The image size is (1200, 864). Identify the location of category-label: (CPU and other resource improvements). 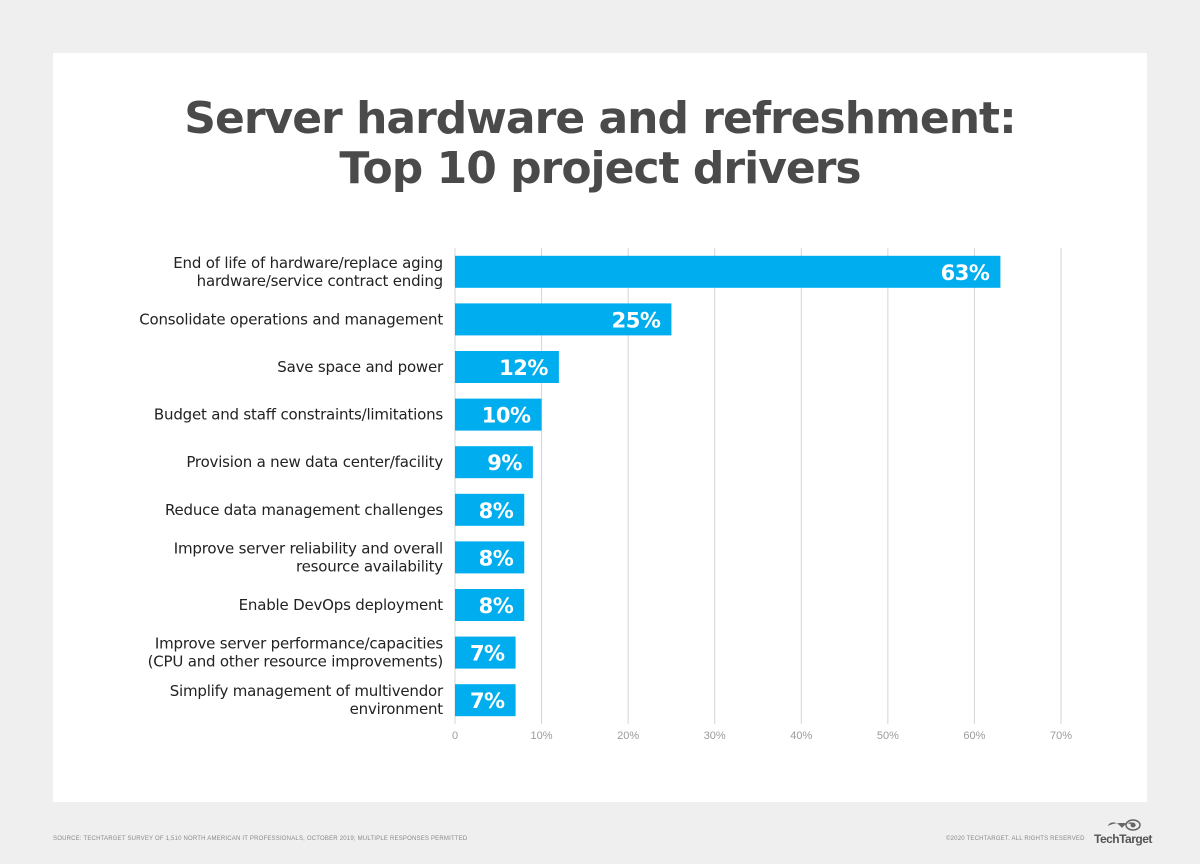
(295, 662).